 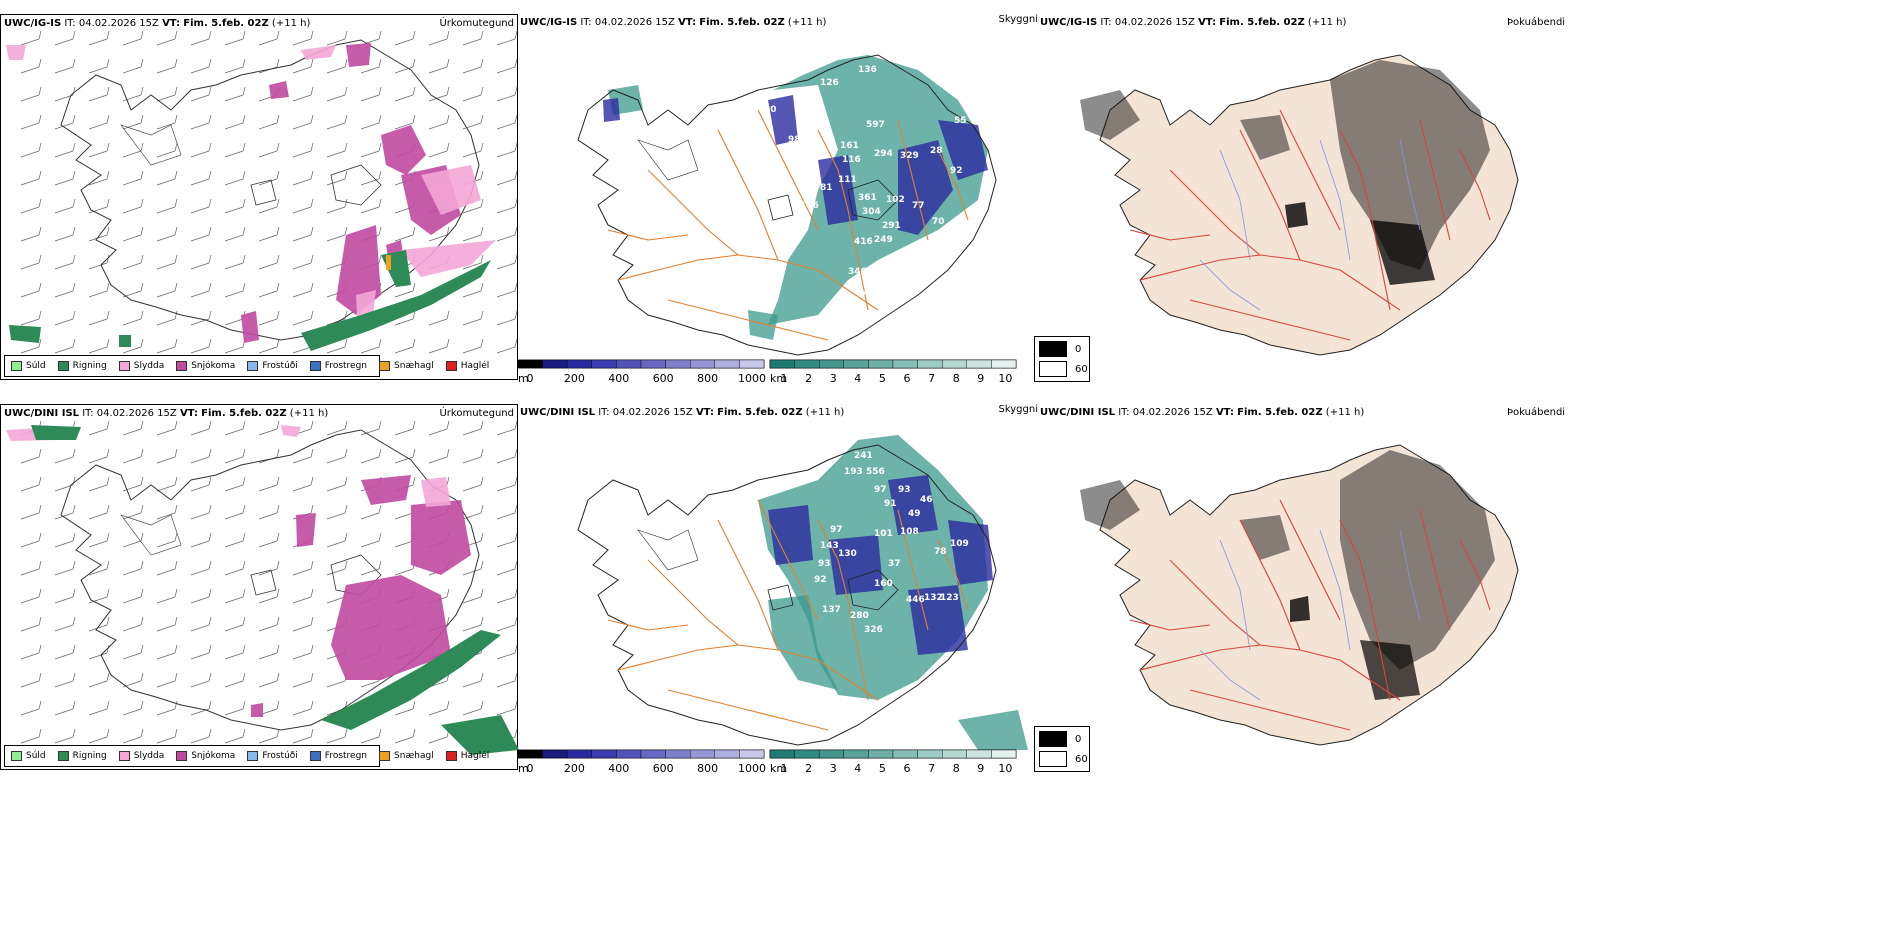 I want to click on cloud-base-value: 161, so click(x=849, y=146).